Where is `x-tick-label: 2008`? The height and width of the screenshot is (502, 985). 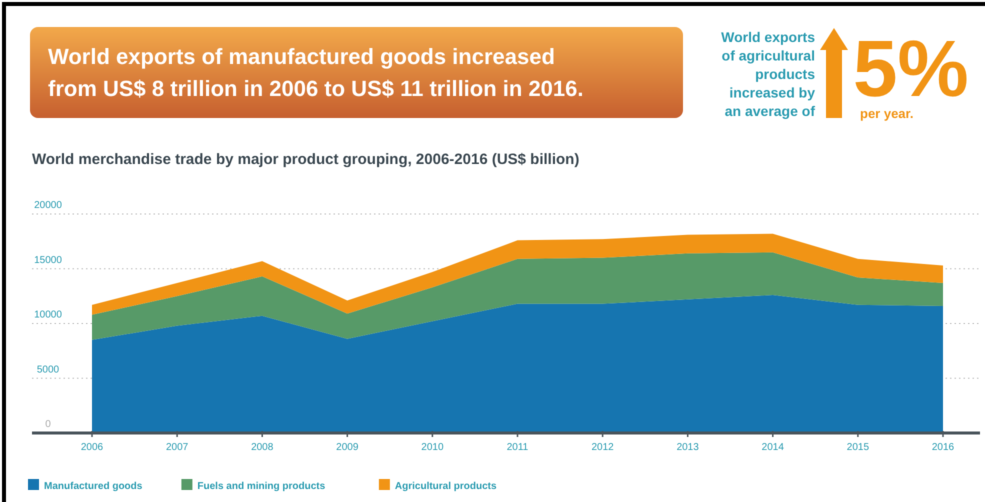 x-tick-label: 2008 is located at coordinates (262, 447).